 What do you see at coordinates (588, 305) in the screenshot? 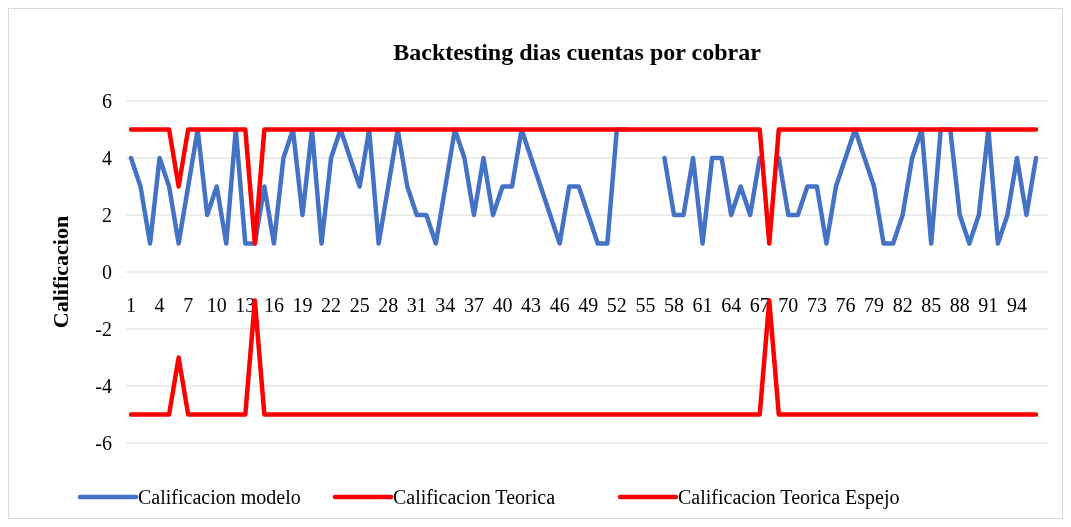
I see `x-tick-label: 49` at bounding box center [588, 305].